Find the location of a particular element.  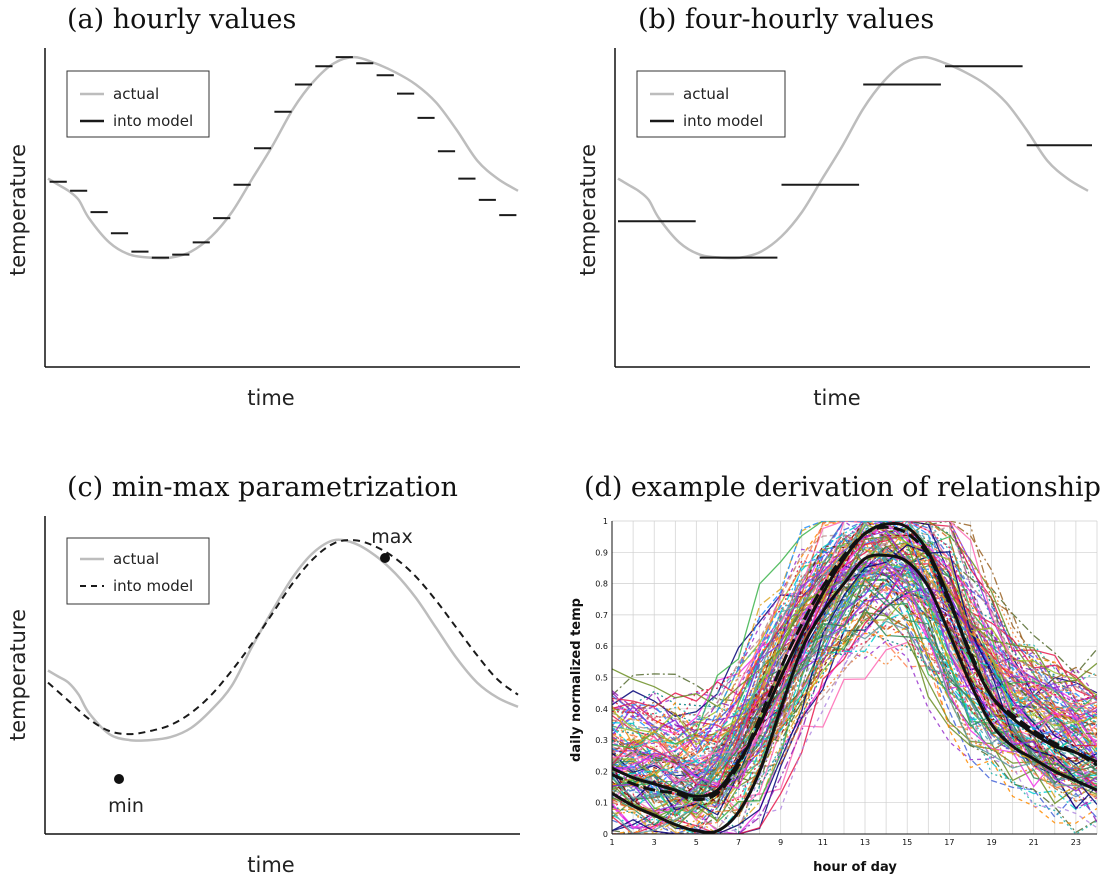

xlabel-c: time is located at coordinates (270, 865).